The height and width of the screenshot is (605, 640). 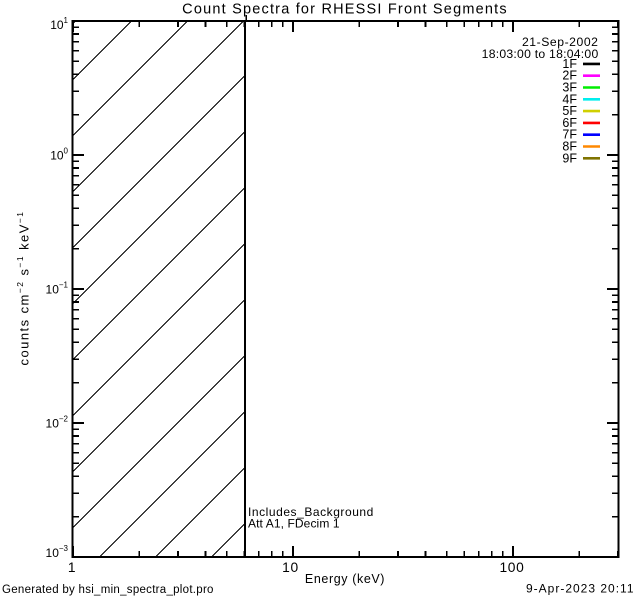 I want to click on svg-text: 1, so click(x=72, y=567).